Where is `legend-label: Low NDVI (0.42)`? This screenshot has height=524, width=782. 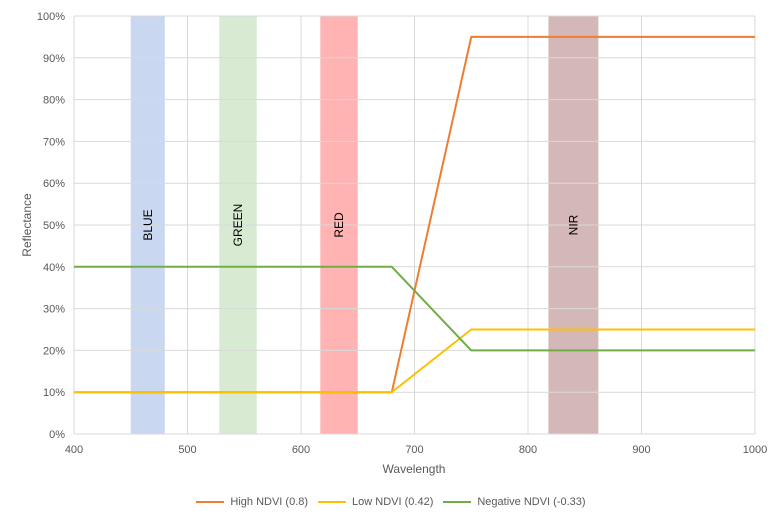 legend-label: Low NDVI (0.42) is located at coordinates (393, 502).